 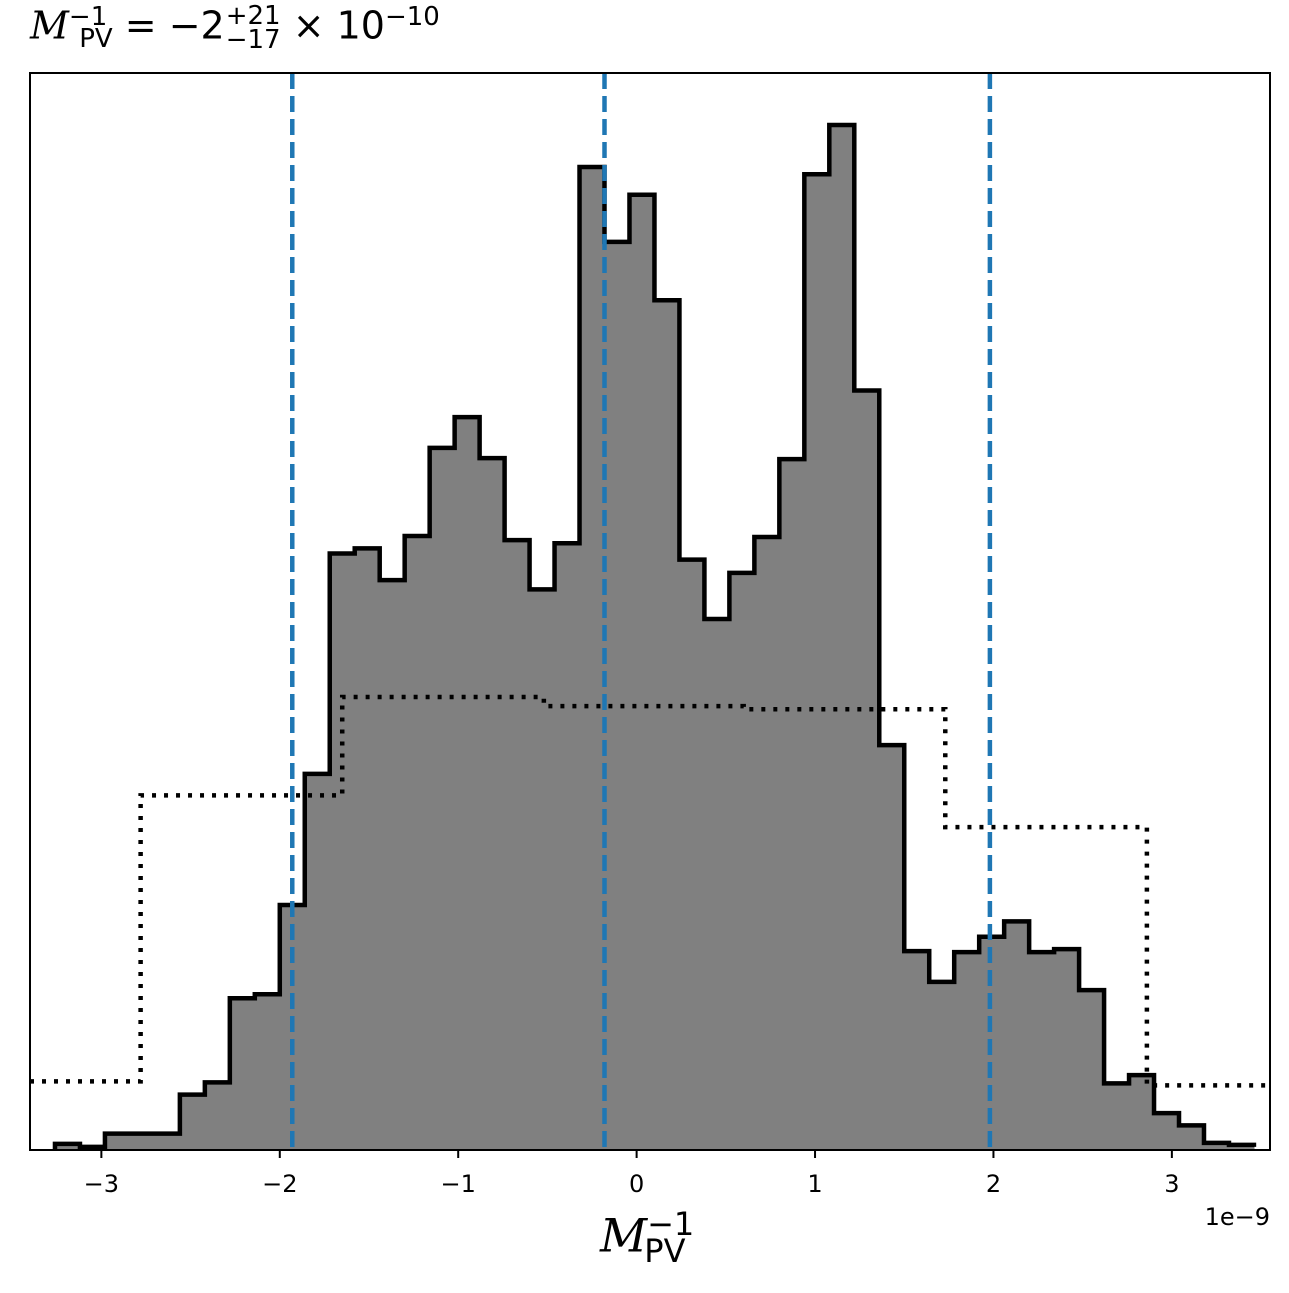 I want to click on x-tick-label: −3, so click(x=101, y=1184).